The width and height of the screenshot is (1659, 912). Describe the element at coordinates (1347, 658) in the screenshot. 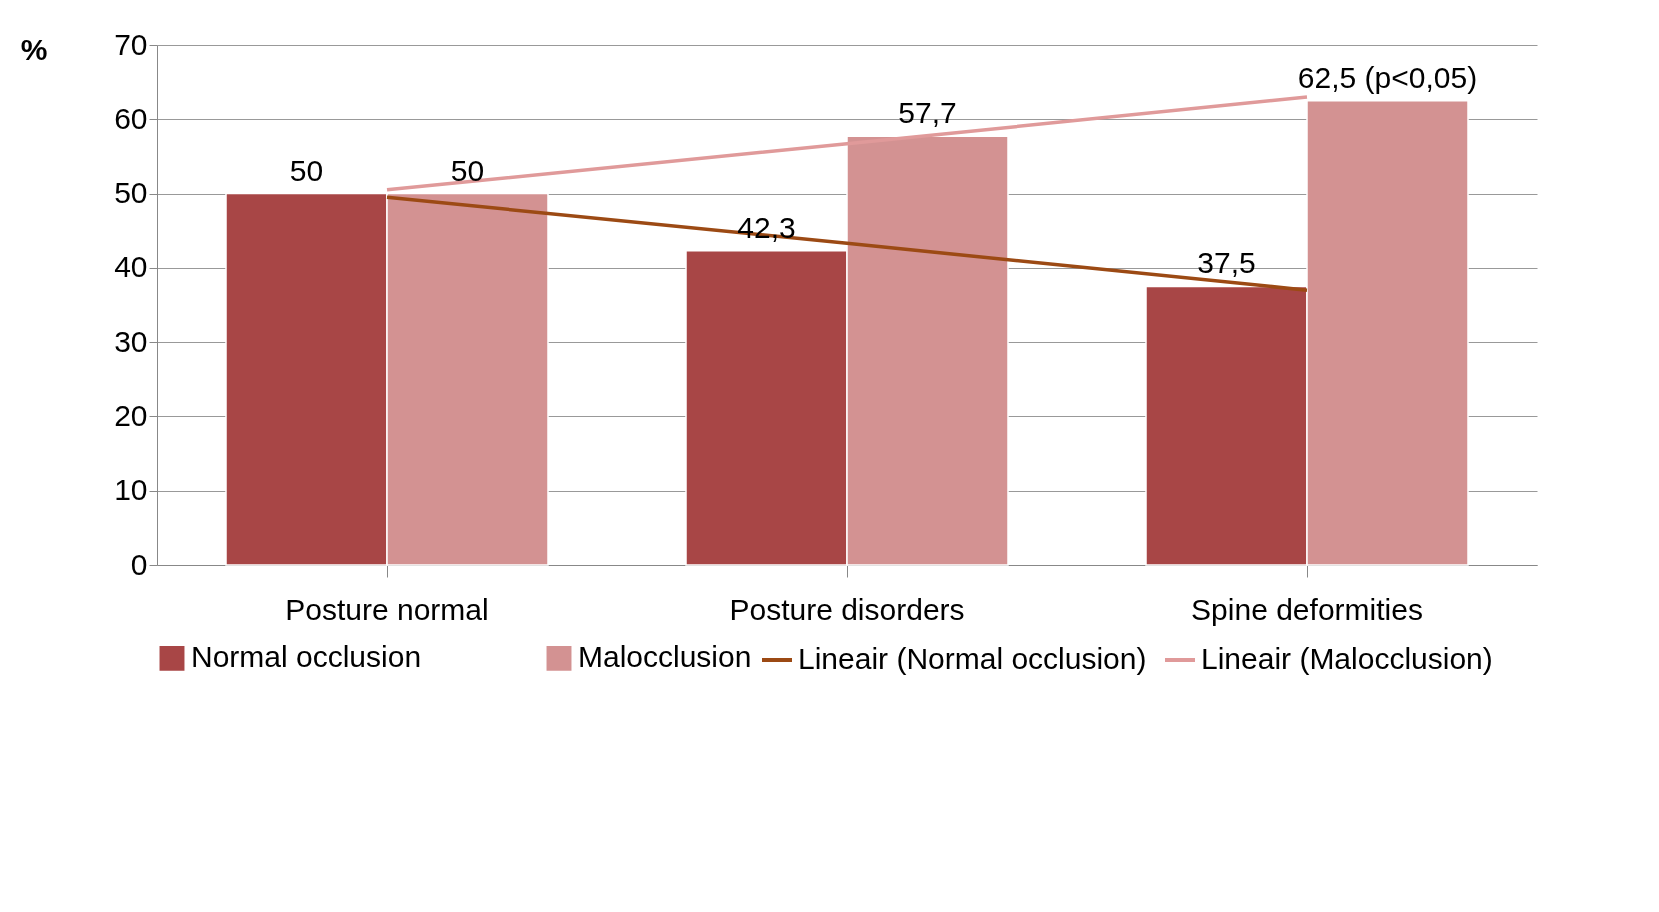

I see `legend-label: Lineair (Malocclusion)` at that location.